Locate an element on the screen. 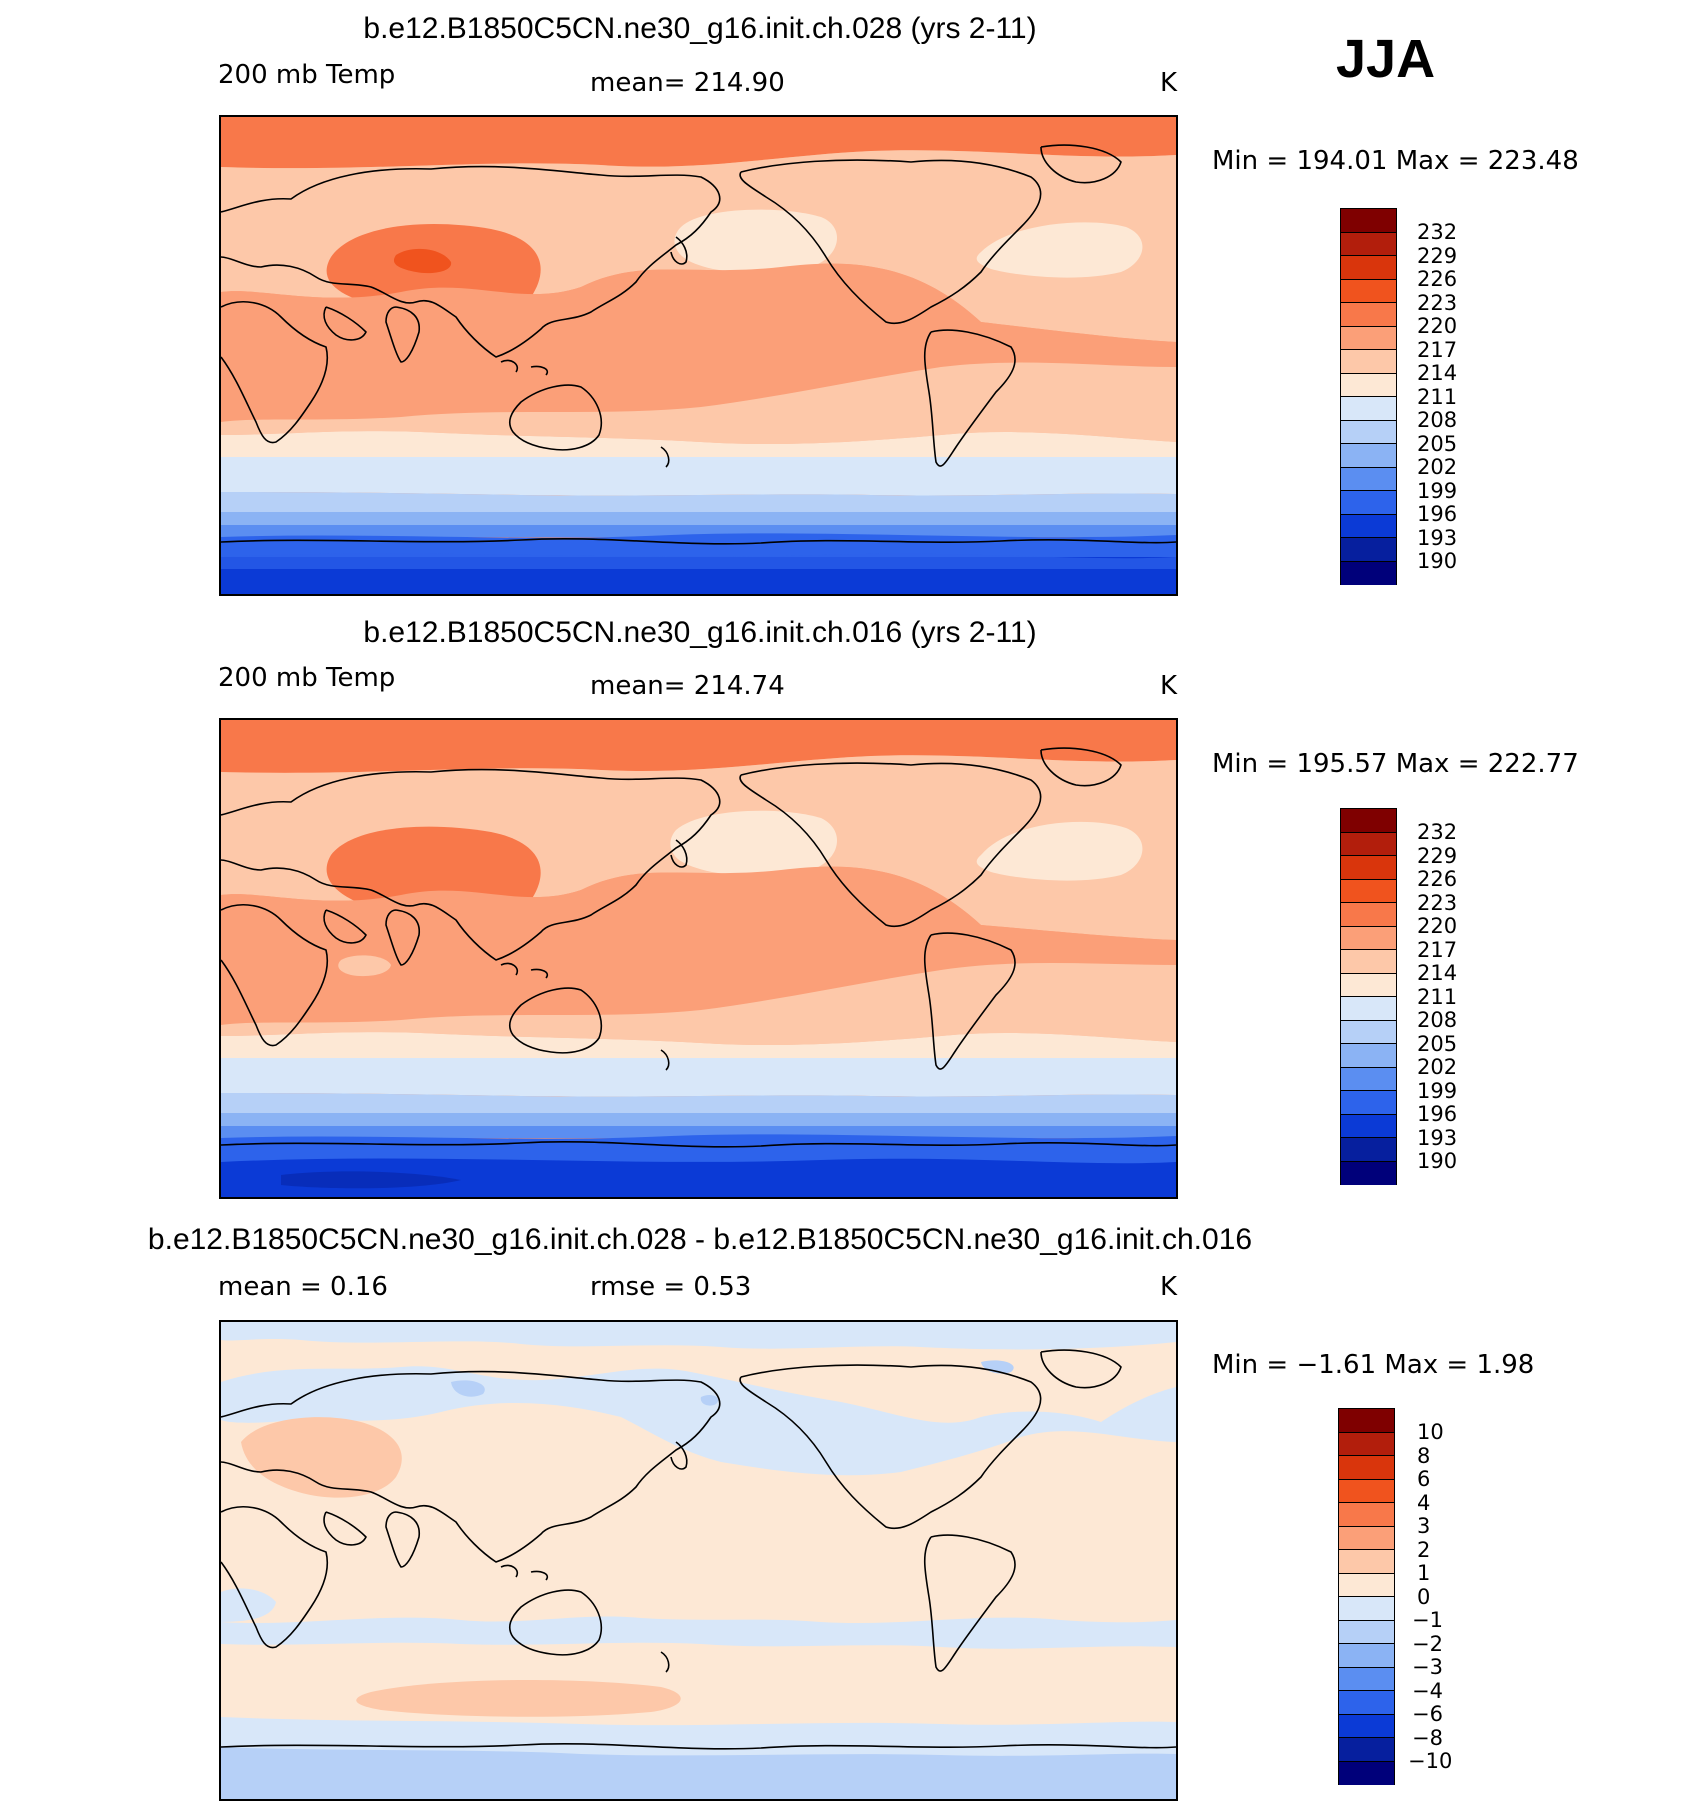 The width and height of the screenshot is (1702, 1813). colorbar-tick-label: −6 is located at coordinates (1427, 1714).